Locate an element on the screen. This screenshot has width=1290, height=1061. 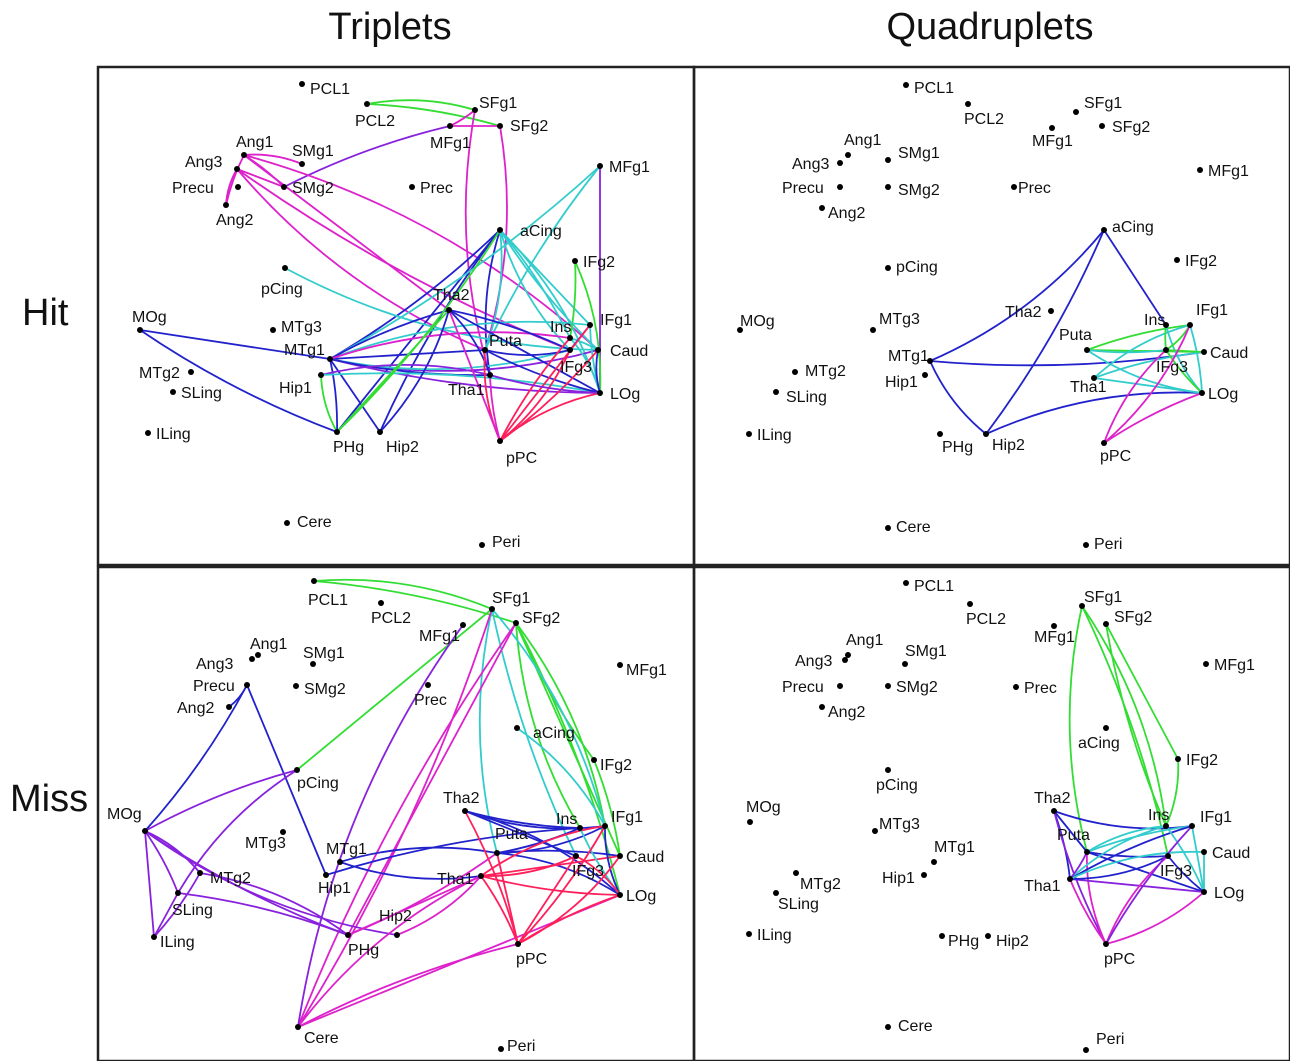
node-dot-ins is located at coordinates (1166, 826).